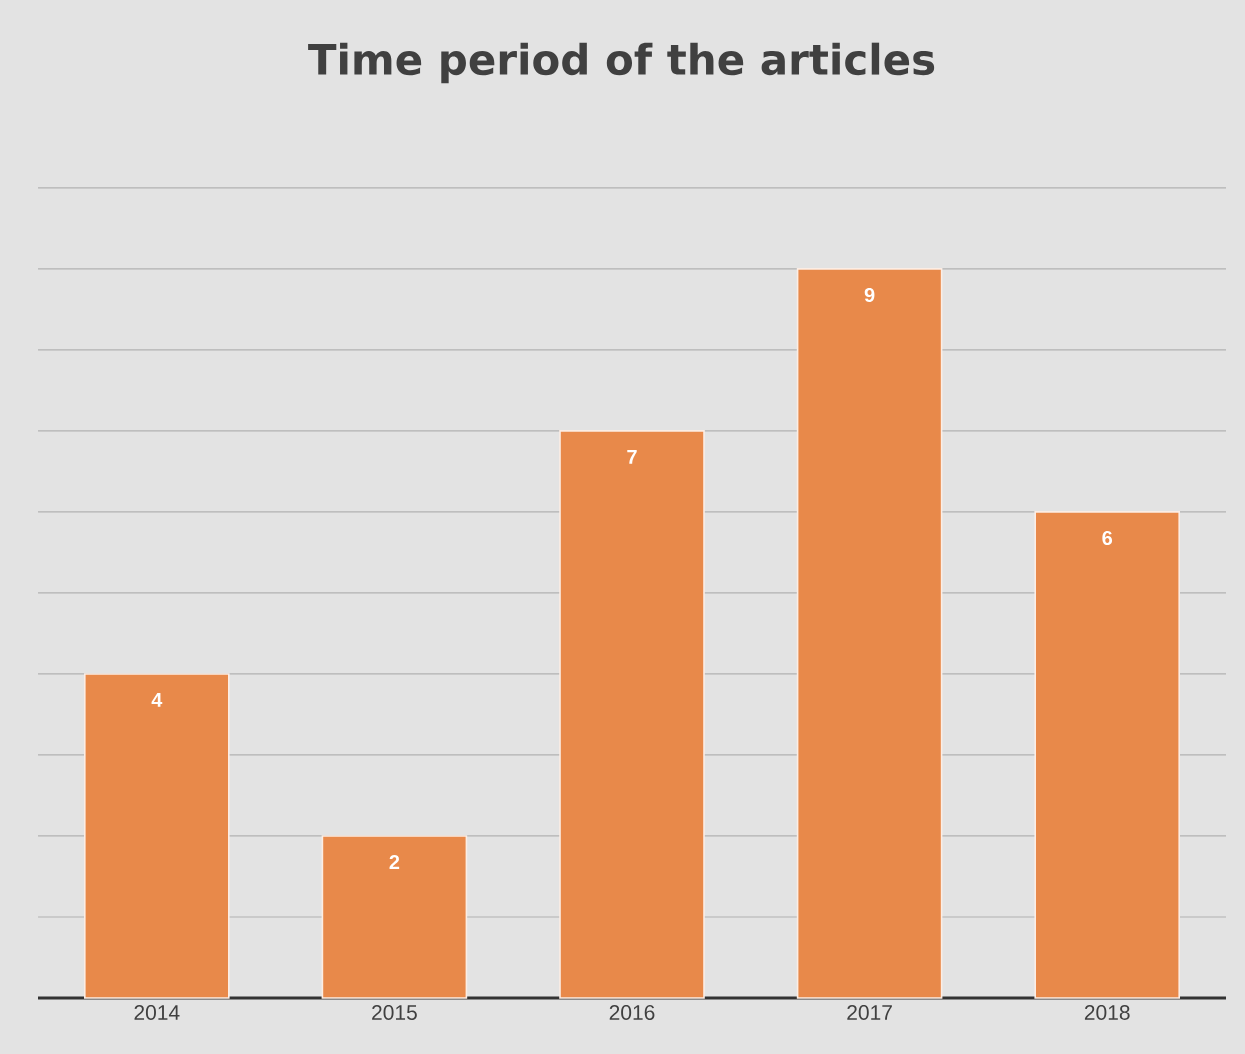 This screenshot has width=1245, height=1054. Describe the element at coordinates (1107, 538) in the screenshot. I see `data-label: 6` at that location.